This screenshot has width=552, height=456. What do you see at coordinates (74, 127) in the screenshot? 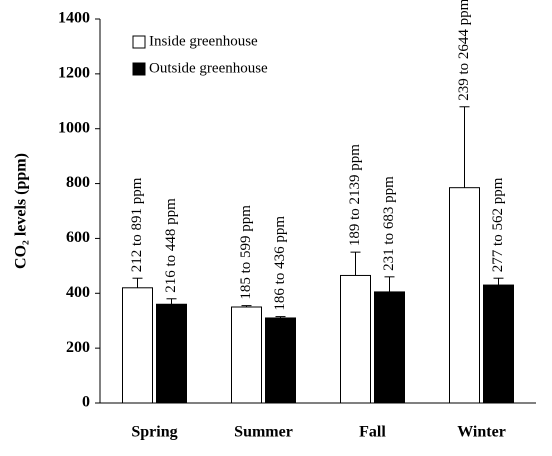
I see `y-tick-label: 1000` at bounding box center [74, 127].